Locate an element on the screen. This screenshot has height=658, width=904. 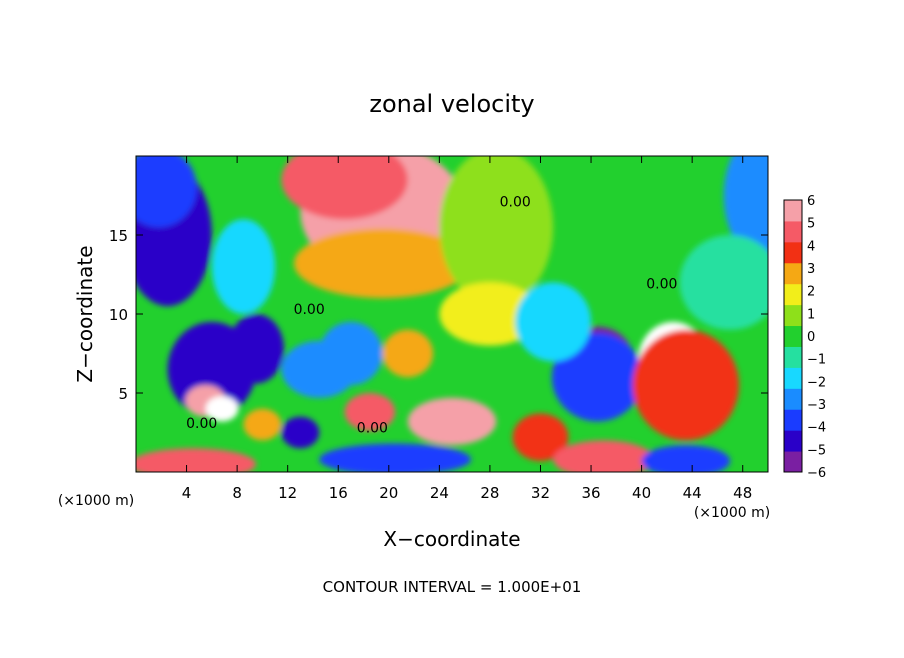
x-unit-label-left: (×1000 m) is located at coordinates (96, 501).